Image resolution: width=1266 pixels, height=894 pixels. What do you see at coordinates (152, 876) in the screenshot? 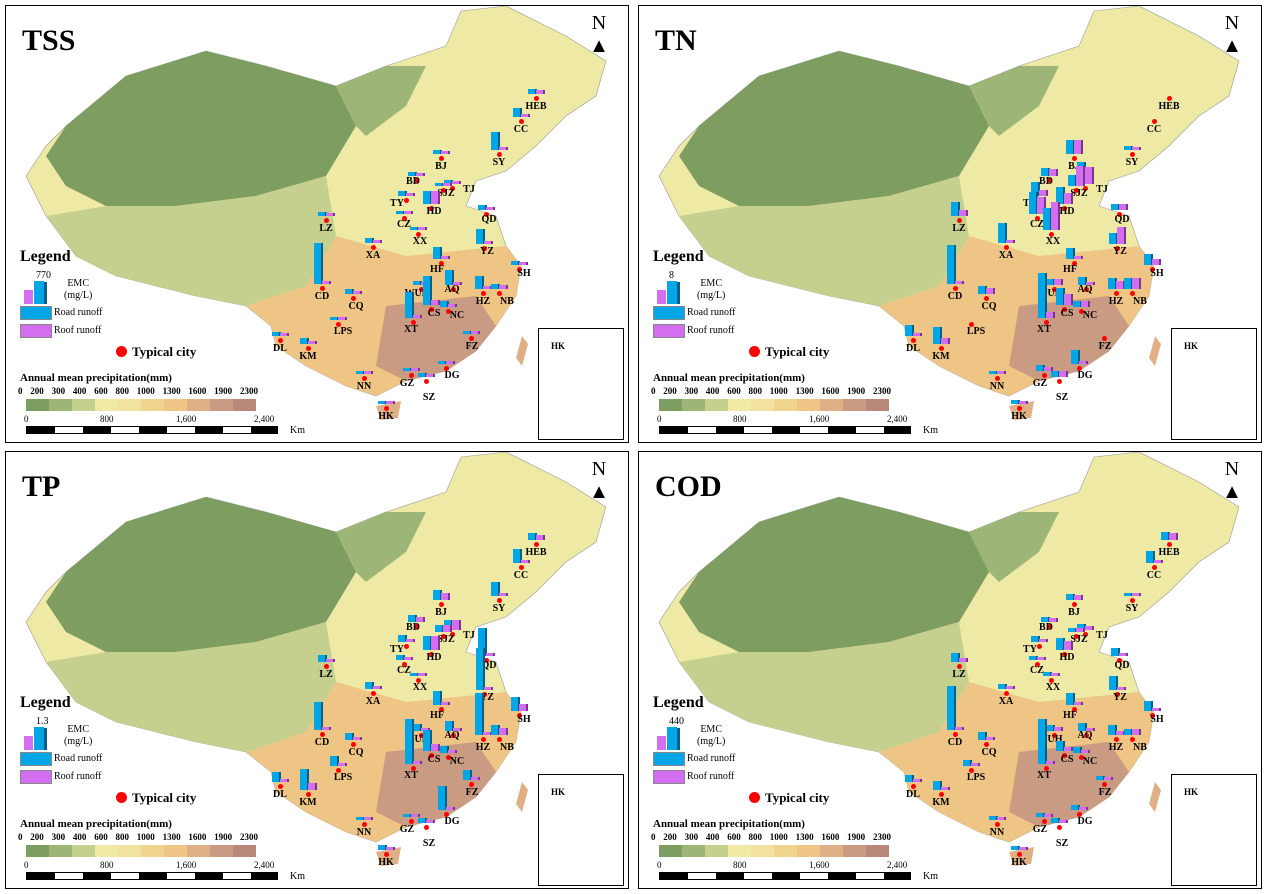
I see `scale-bar` at bounding box center [152, 876].